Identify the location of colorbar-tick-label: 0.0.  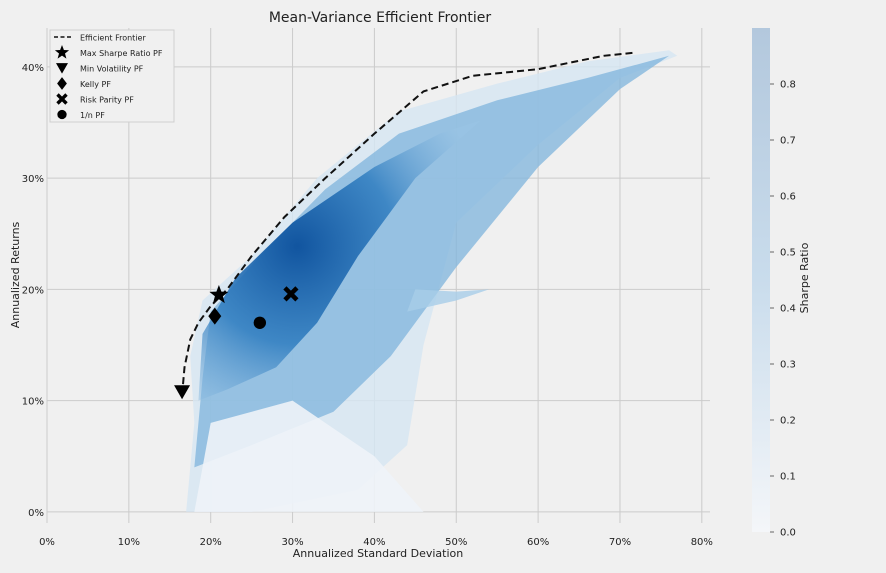
(788, 533).